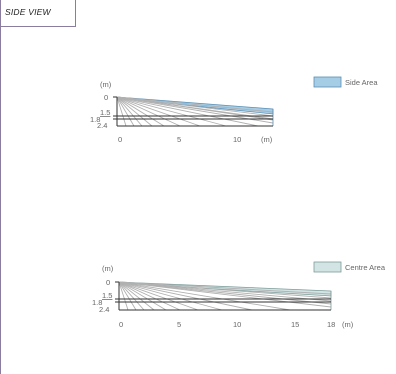 The height and width of the screenshot is (374, 396). I want to click on centre-beam-group, so click(225, 296).